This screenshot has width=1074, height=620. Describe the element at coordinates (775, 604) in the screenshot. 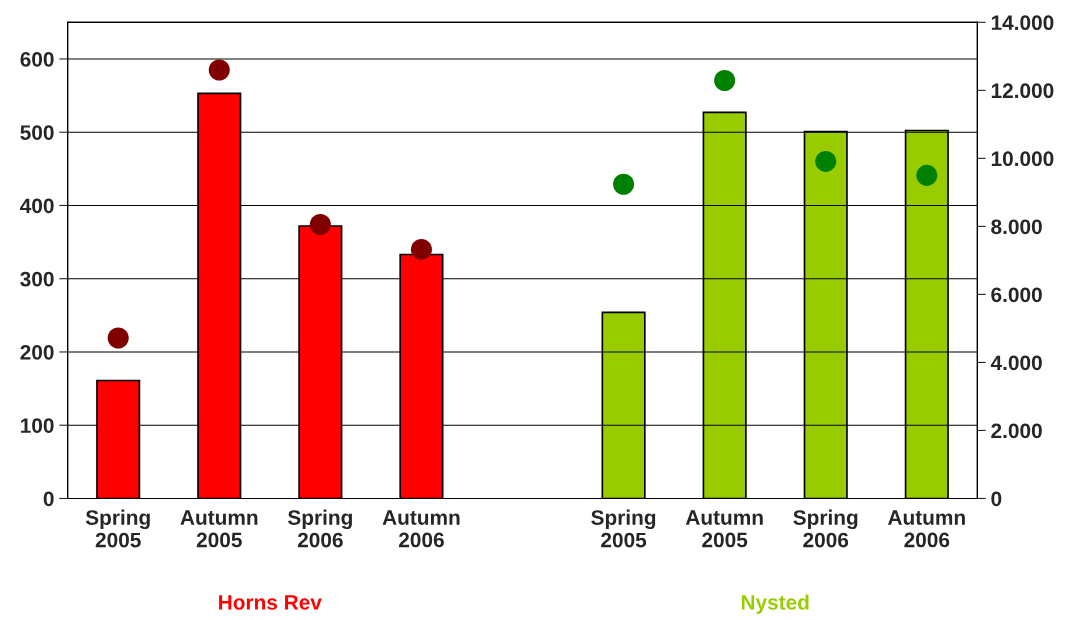

I see `text: Nysted` at that location.